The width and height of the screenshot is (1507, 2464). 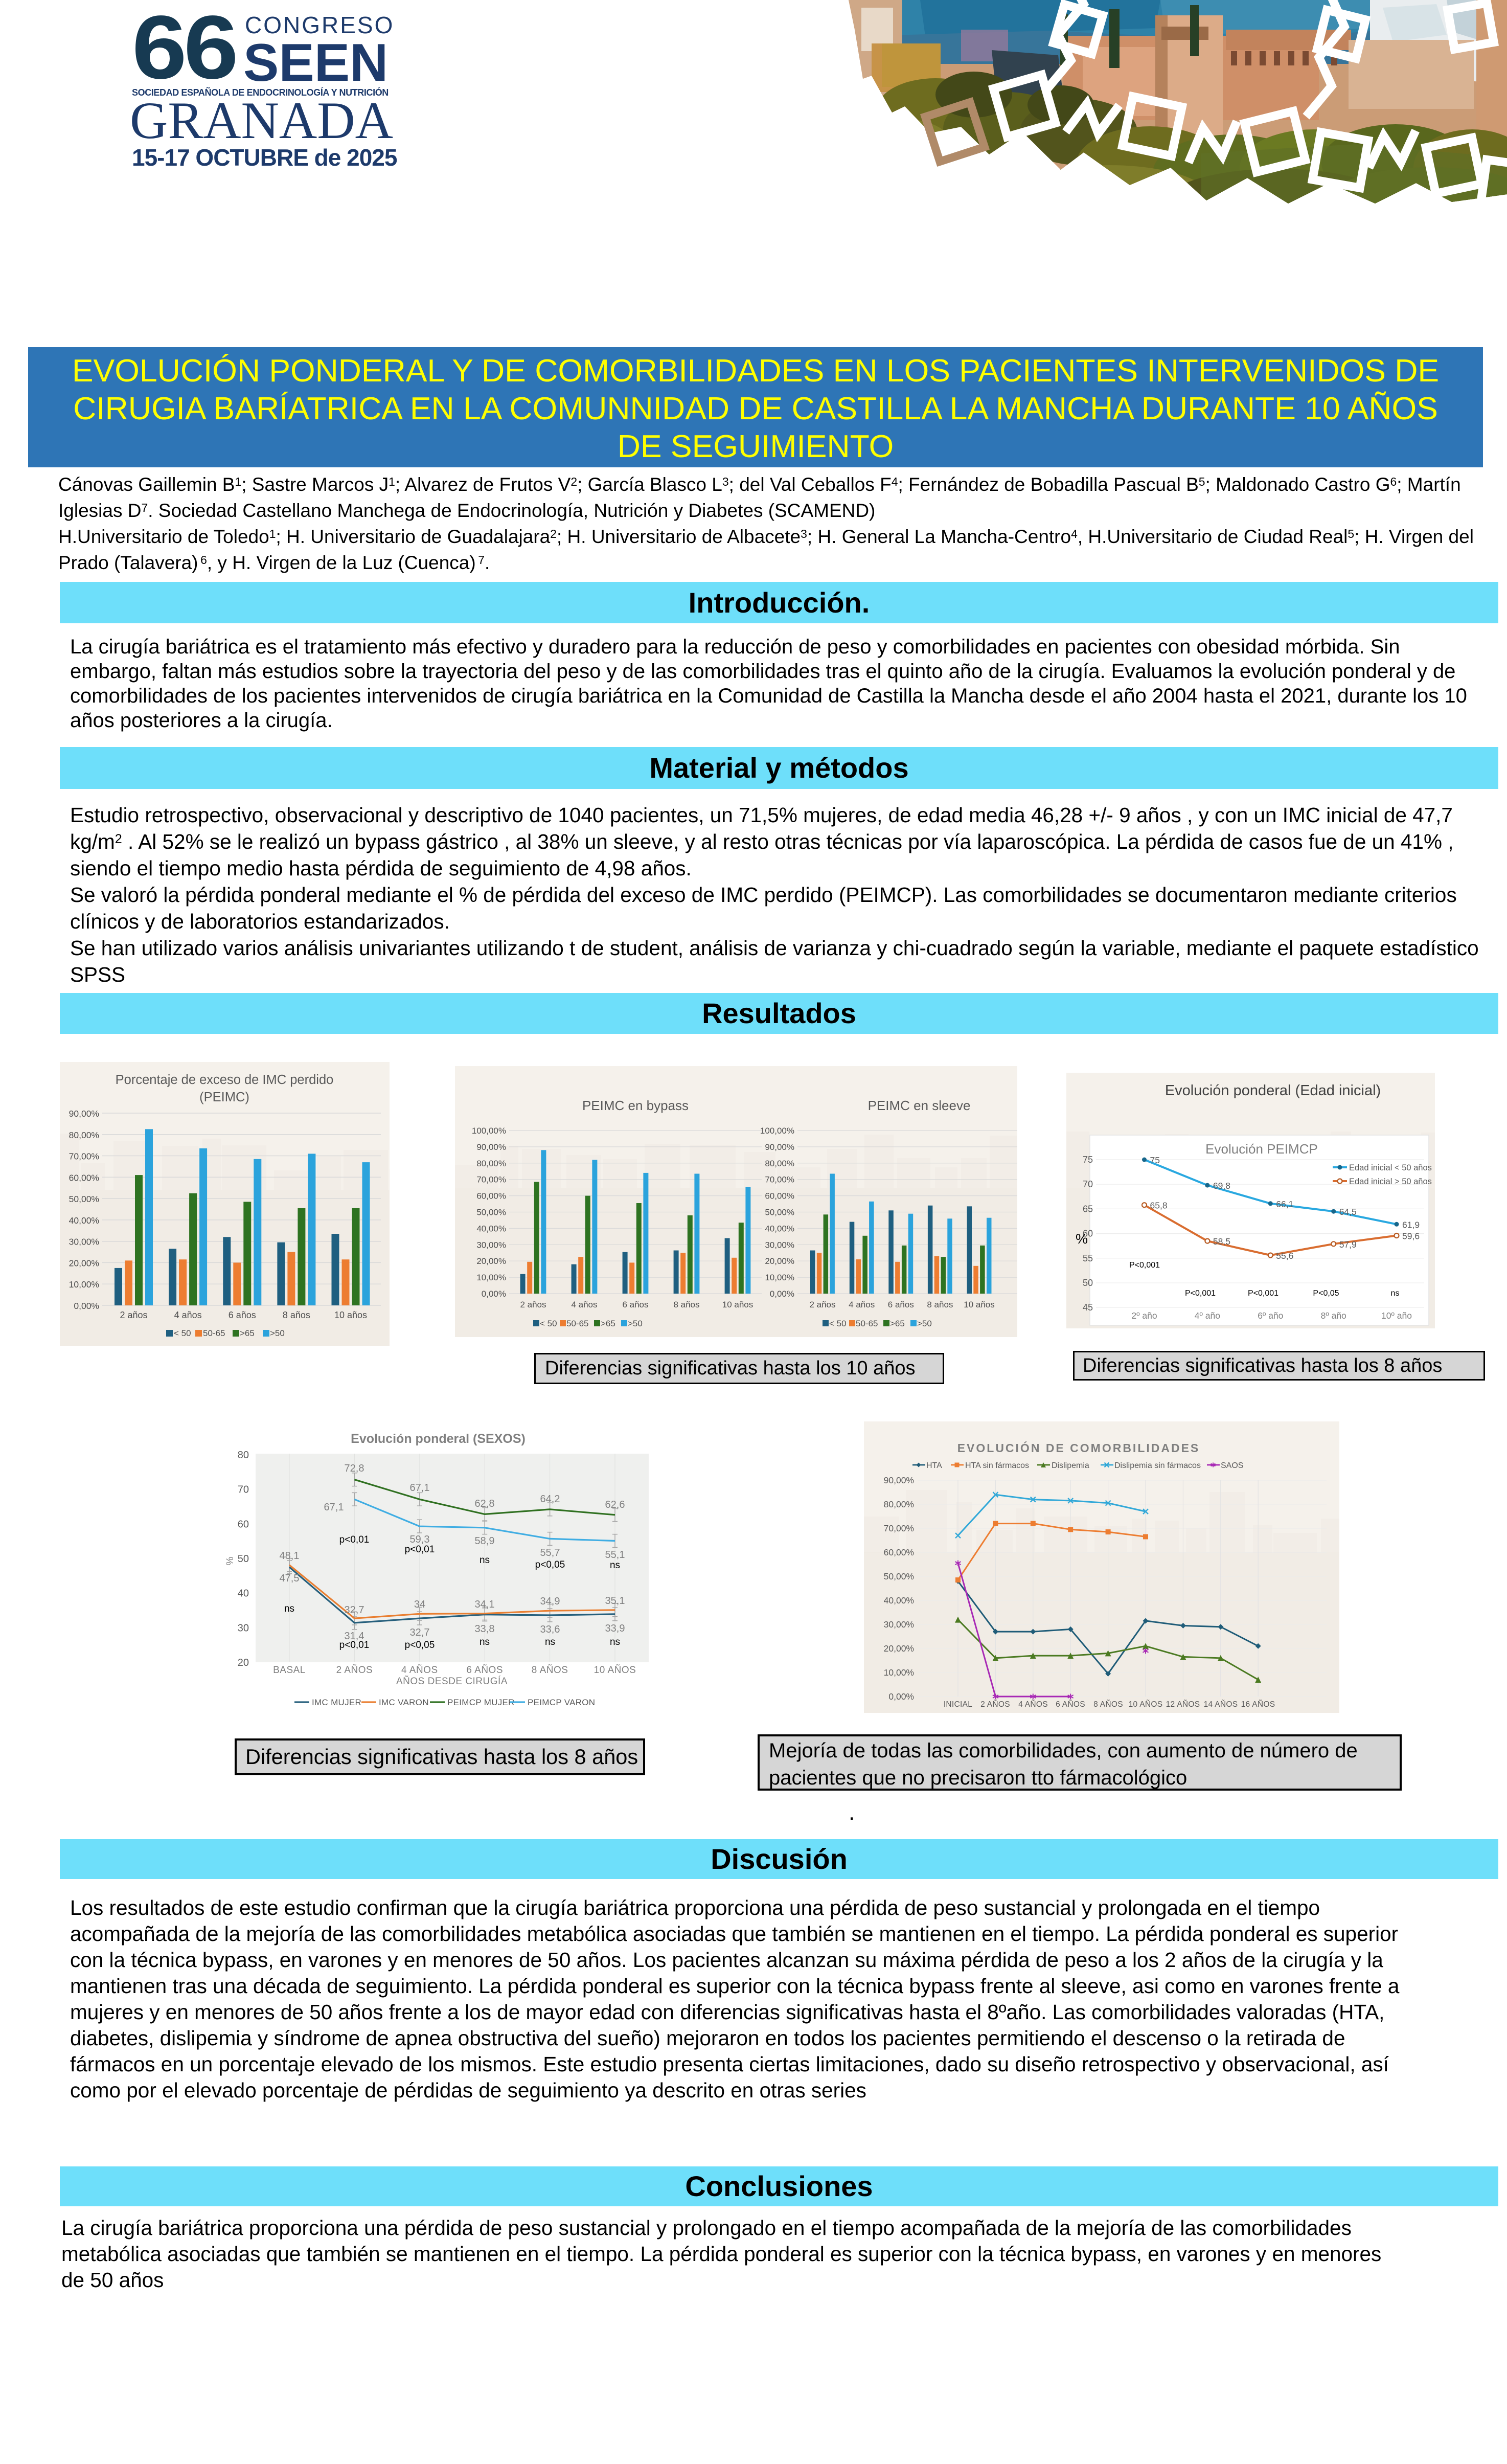 What do you see at coordinates (1088, 1209) in the screenshot?
I see `svg-text: 65` at bounding box center [1088, 1209].